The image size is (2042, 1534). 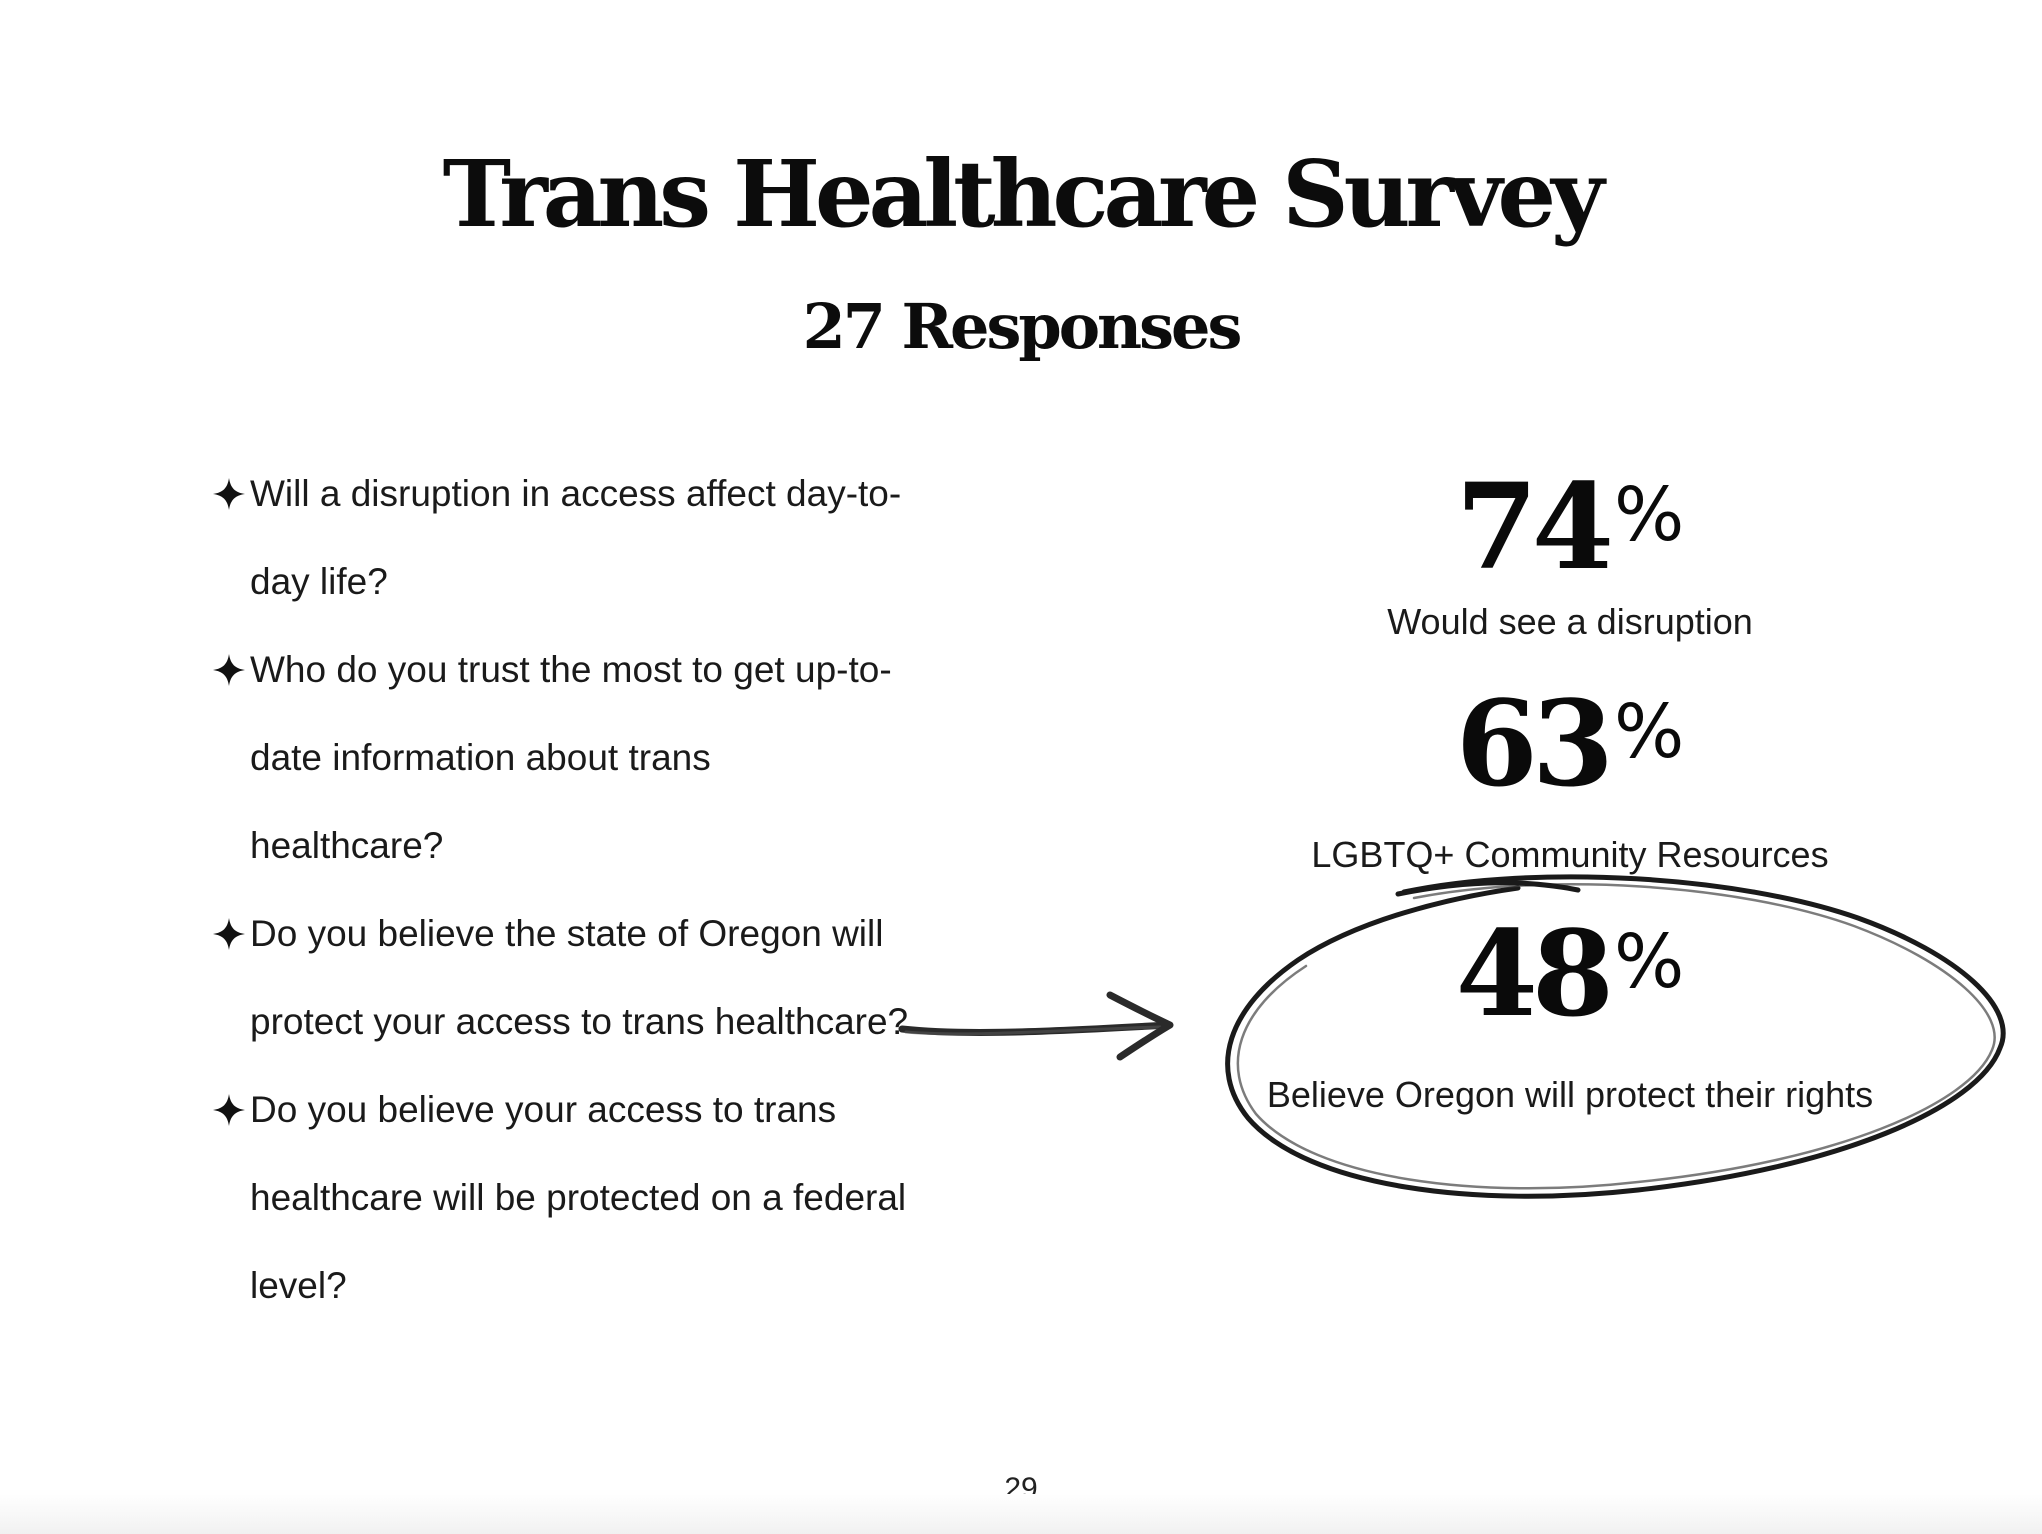 I want to click on page-title: Trans Healthcare Survey, so click(x=1023, y=194).